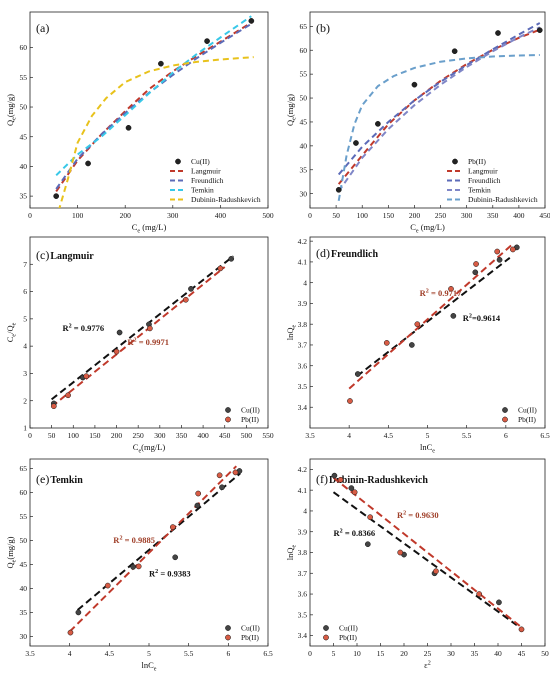 This screenshot has width=550, height=687. What do you see at coordinates (354, 254) in the screenshot?
I see `panel-subtitle: Freundlich` at bounding box center [354, 254].